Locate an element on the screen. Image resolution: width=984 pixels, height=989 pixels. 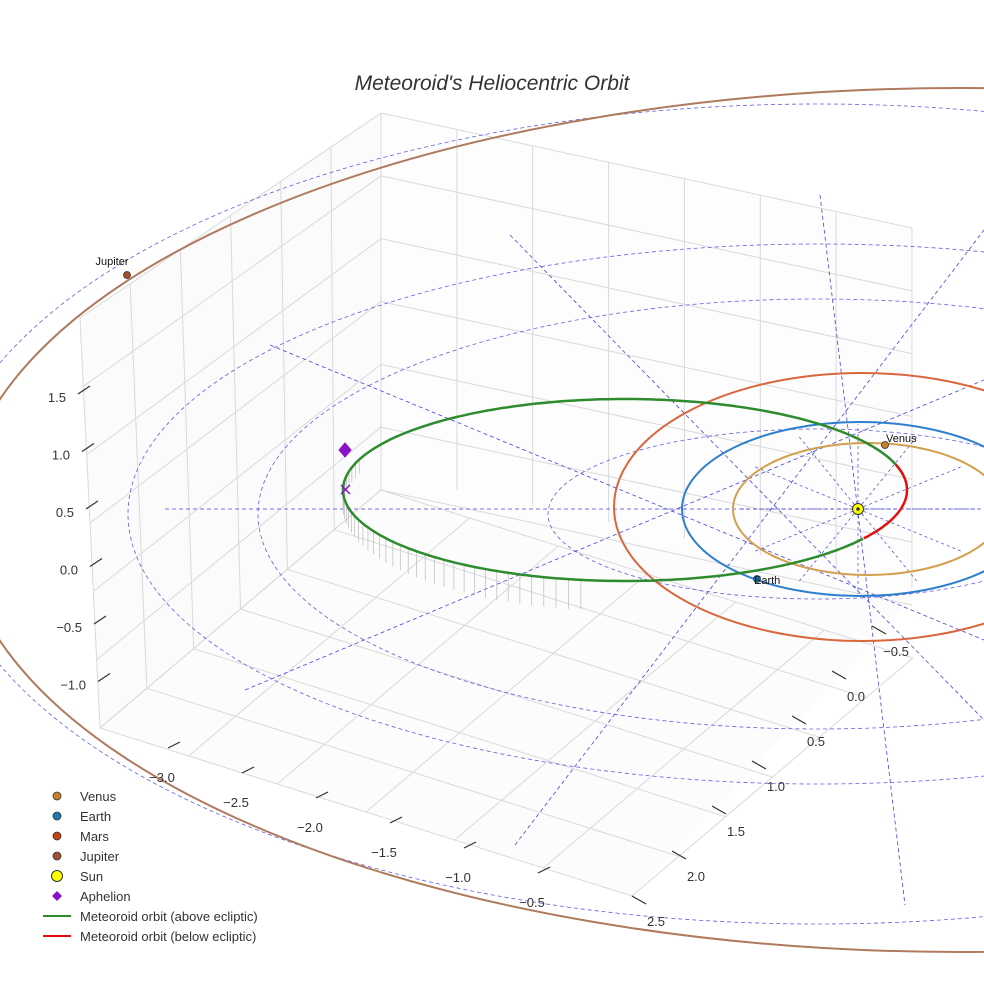
ecliptic-ring is located at coordinates (765, 514).